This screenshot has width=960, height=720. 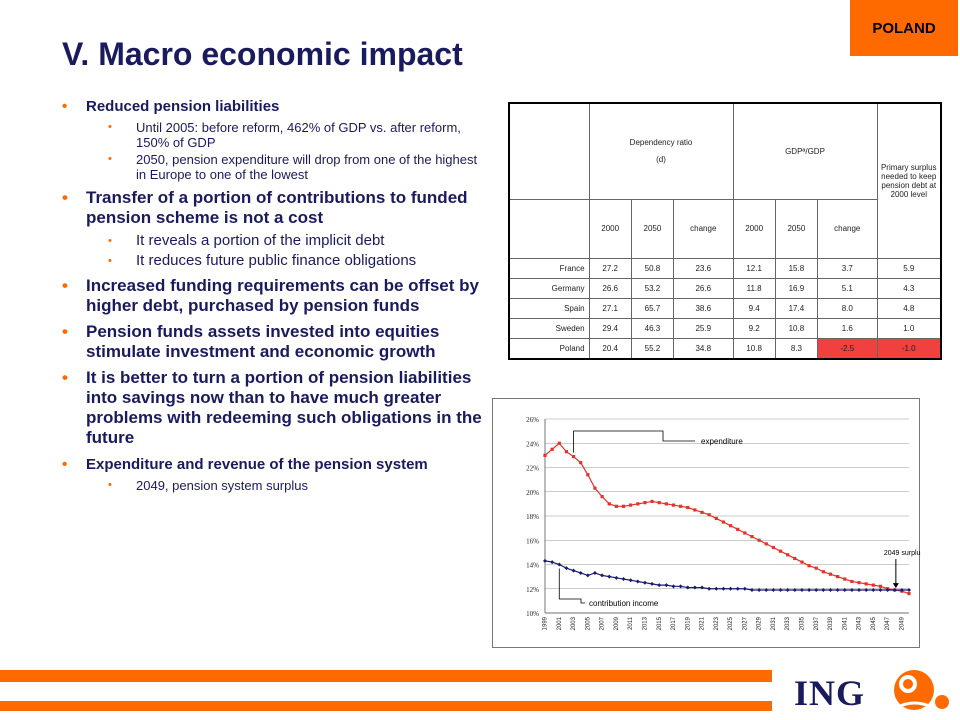 What do you see at coordinates (796, 229) in the screenshot?
I see `table-subheader-cell: 2050` at bounding box center [796, 229].